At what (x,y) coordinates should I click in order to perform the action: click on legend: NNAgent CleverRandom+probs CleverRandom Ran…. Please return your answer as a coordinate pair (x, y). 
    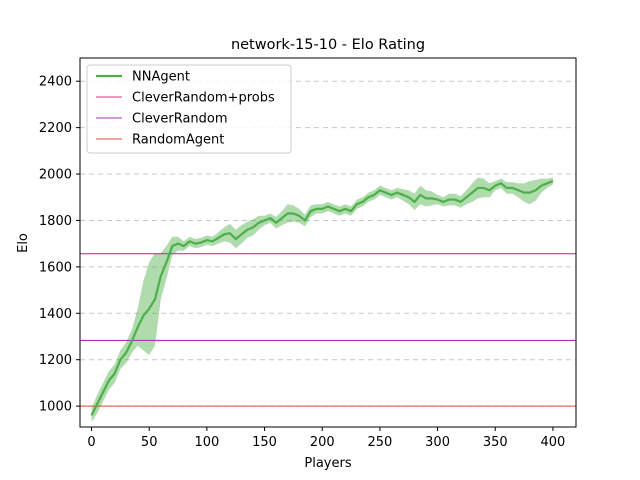
    Looking at the image, I should click on (189, 109).